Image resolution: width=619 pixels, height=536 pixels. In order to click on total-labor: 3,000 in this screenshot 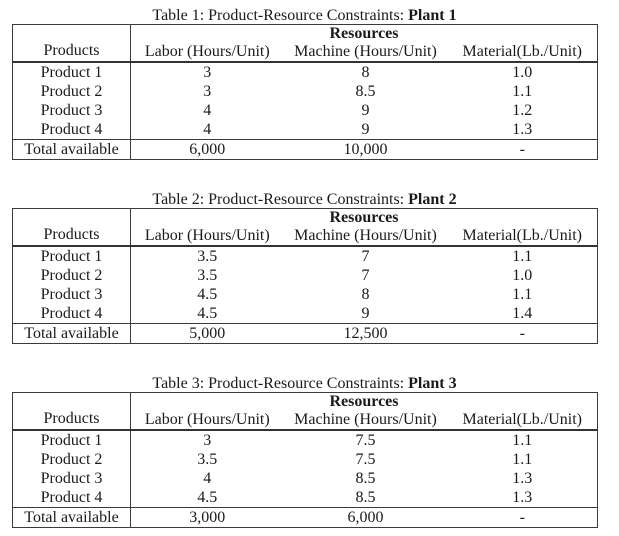, I will do `click(207, 517)`.